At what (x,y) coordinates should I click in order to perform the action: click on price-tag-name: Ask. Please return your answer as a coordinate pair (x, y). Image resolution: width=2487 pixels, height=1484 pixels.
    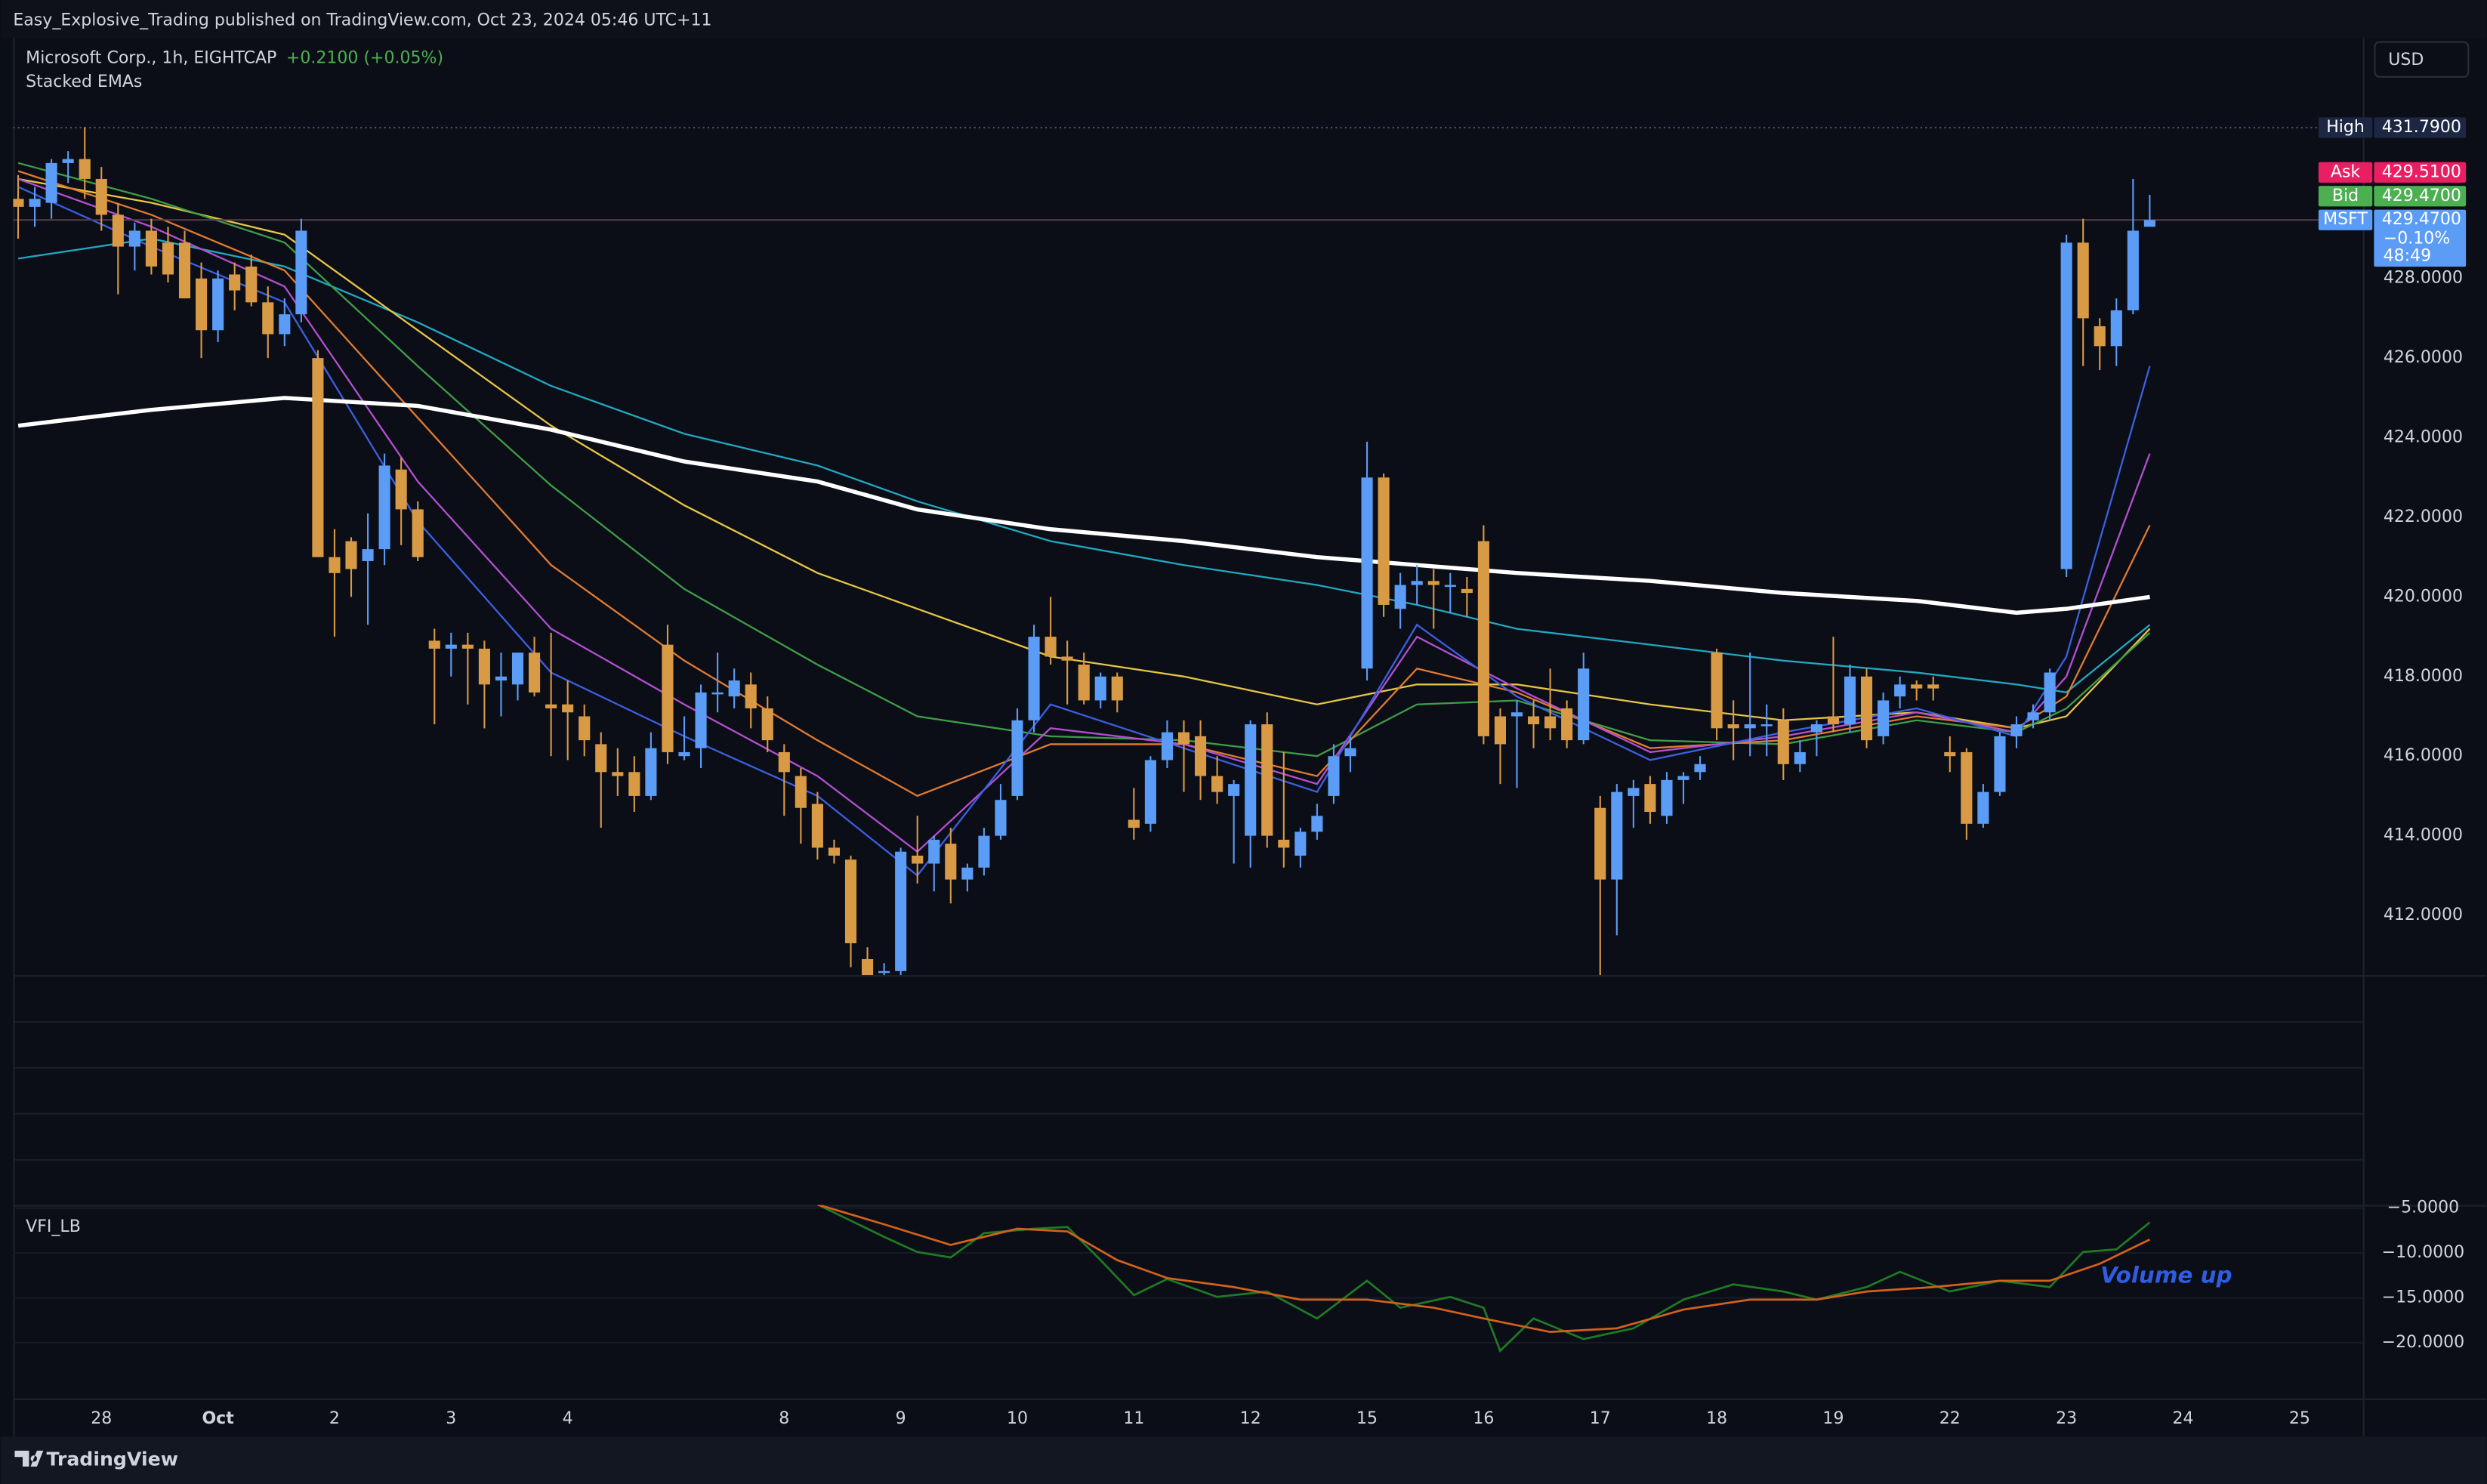
    Looking at the image, I should click on (2346, 171).